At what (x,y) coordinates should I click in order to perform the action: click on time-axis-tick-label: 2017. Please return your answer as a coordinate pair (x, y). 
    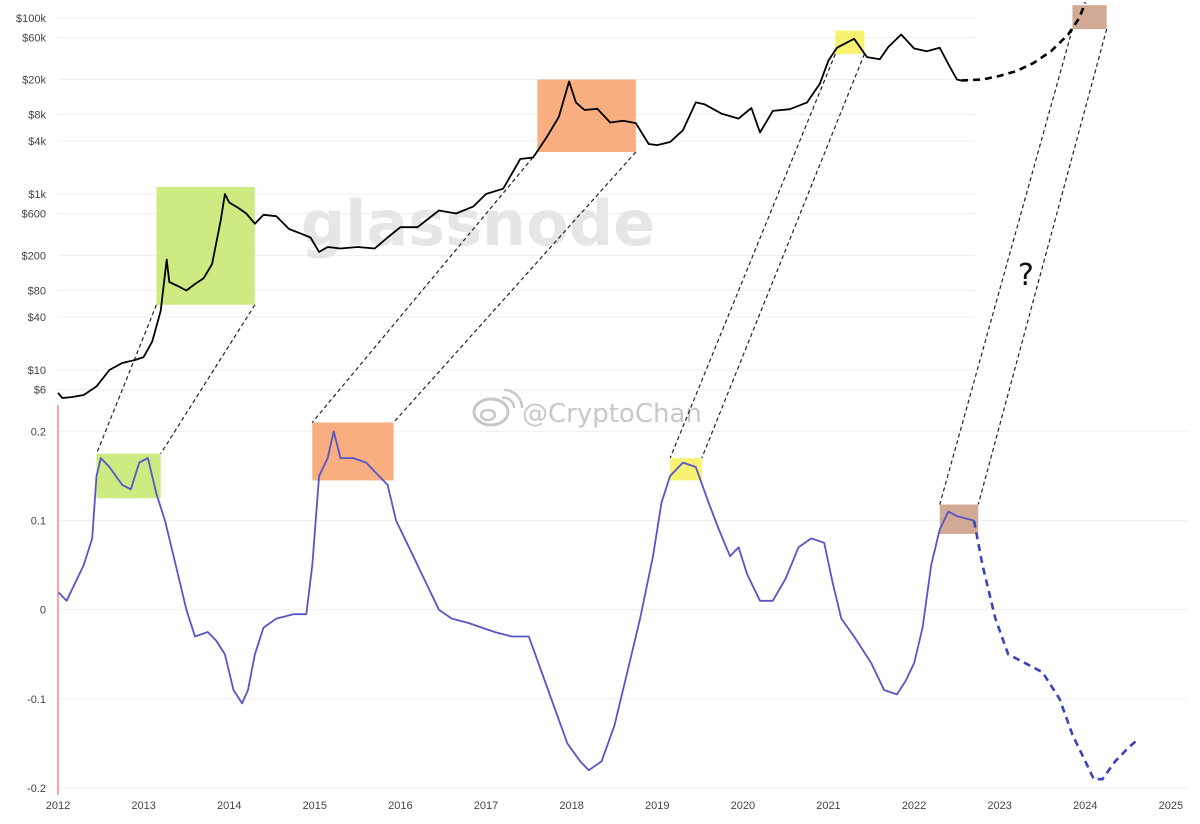
    Looking at the image, I should click on (486, 806).